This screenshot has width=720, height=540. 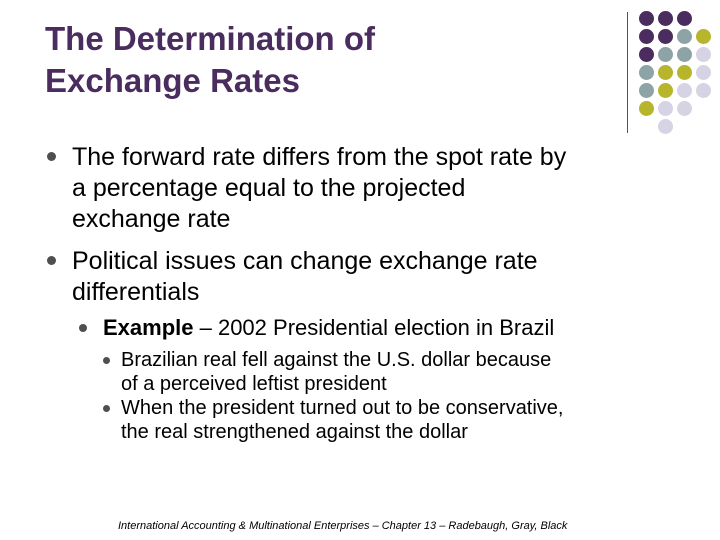 What do you see at coordinates (627, 72) in the screenshot?
I see `title-divider` at bounding box center [627, 72].